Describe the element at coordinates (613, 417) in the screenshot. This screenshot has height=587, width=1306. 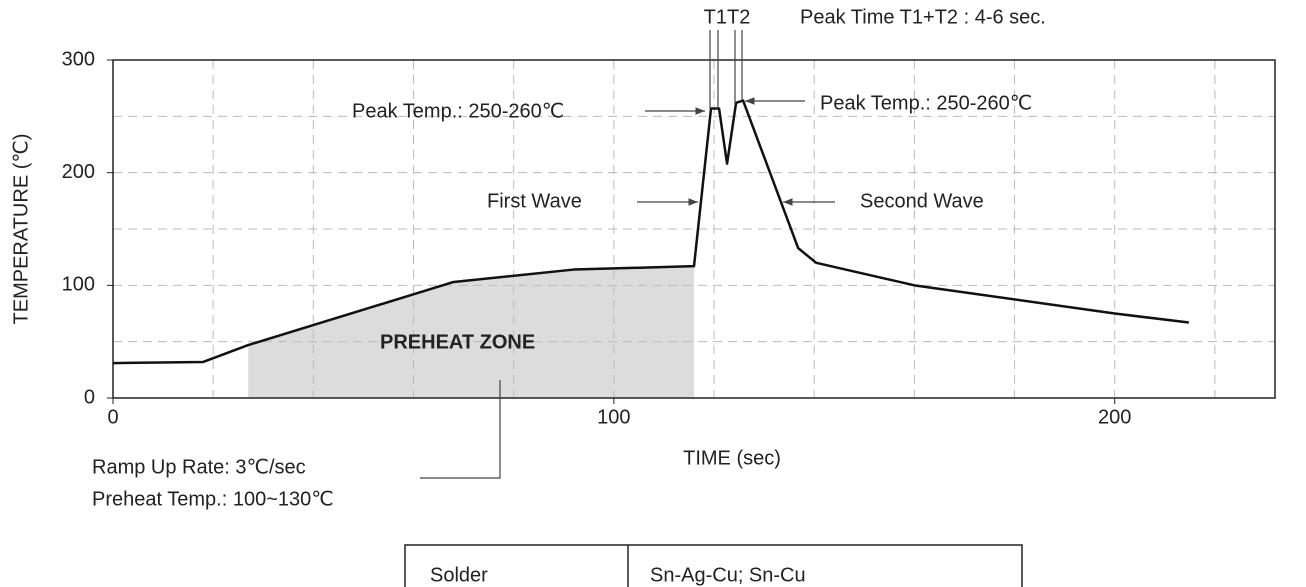
I see `x-tick-label: 100` at that location.